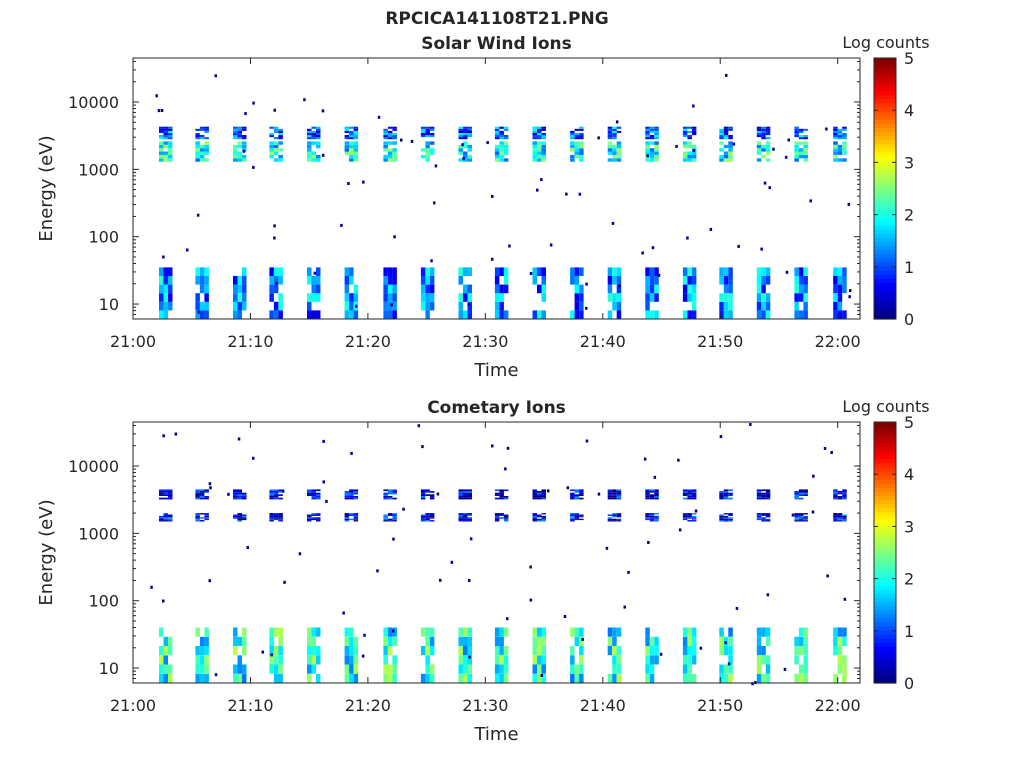 The width and height of the screenshot is (1024, 768). I want to click on colorbar-tick-label: 0, so click(909, 683).